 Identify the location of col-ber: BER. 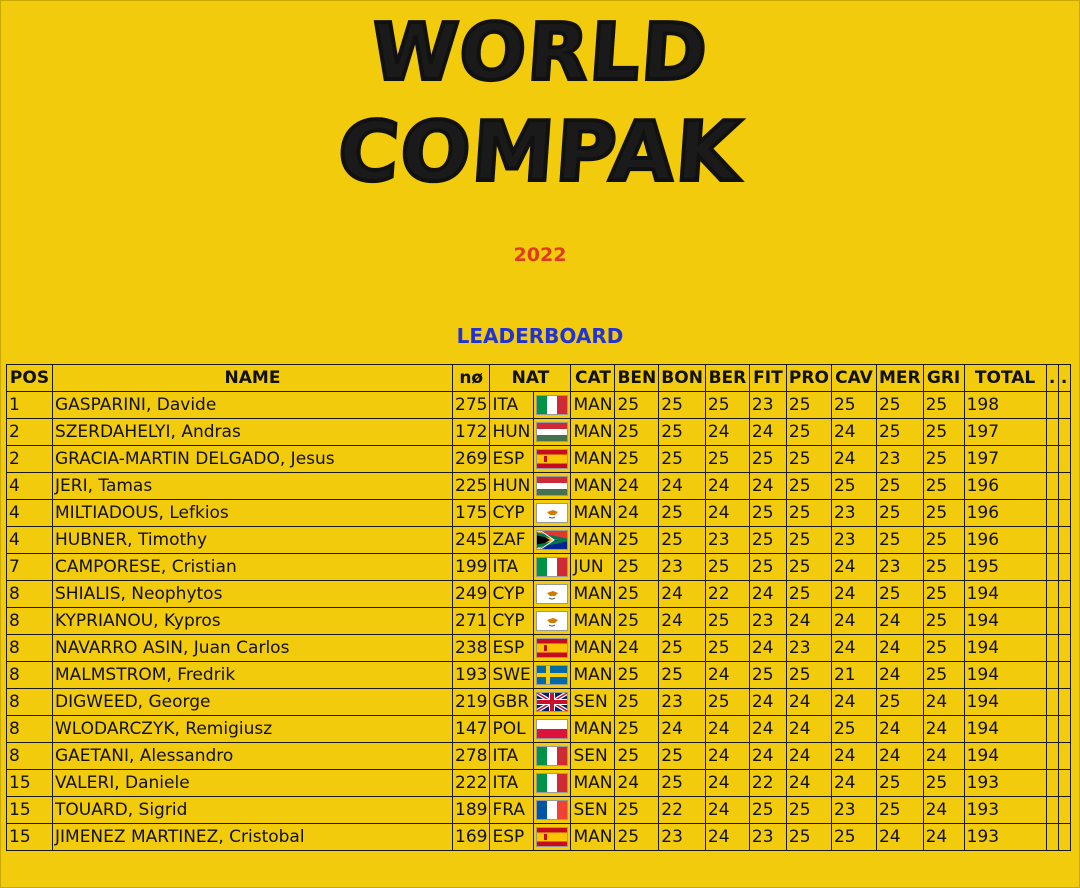
(727, 378).